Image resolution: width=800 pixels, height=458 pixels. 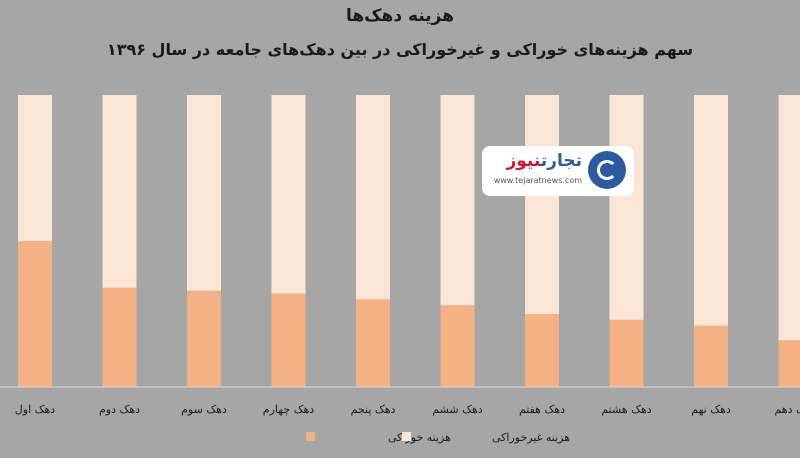 I want to click on legend-label-food: هزینه خوراکی, so click(x=419, y=437).